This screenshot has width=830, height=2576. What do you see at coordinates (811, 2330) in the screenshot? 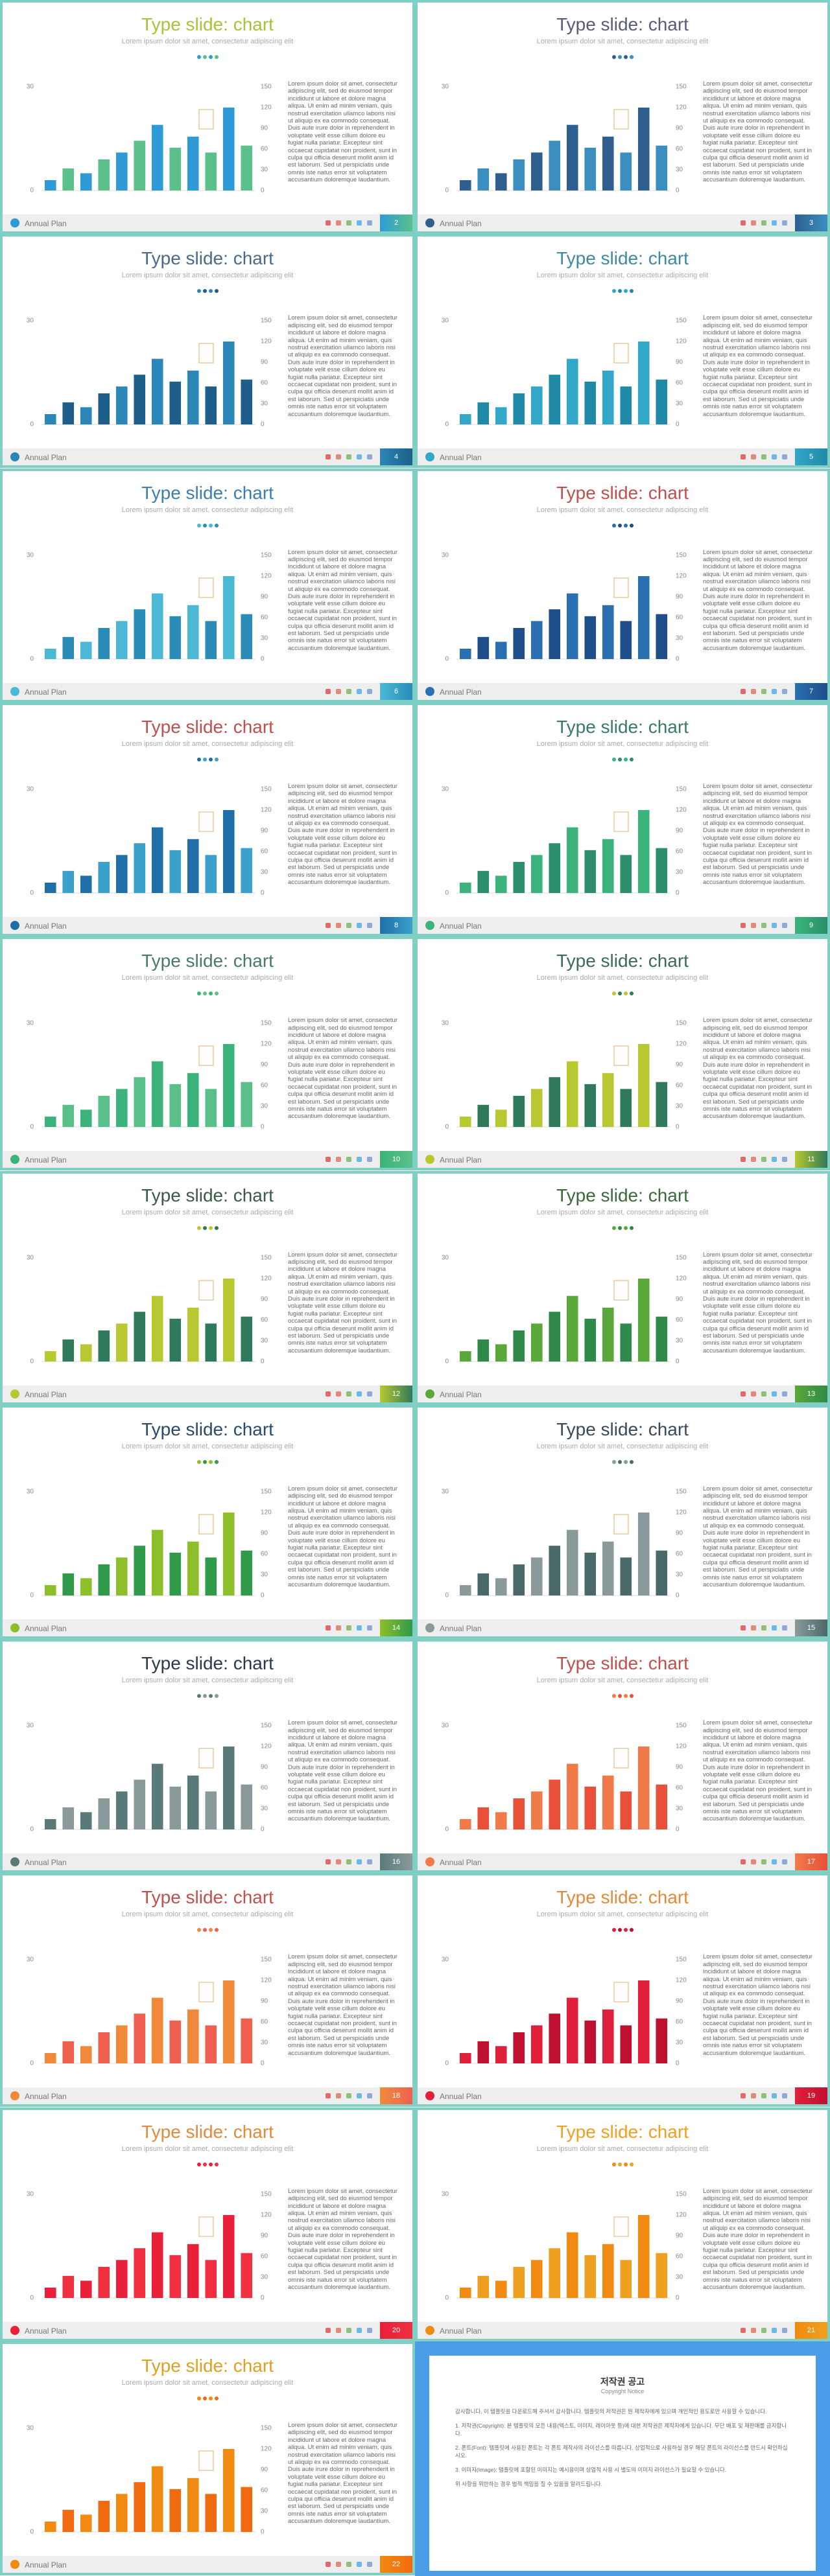
I see `page-number: 21` at bounding box center [811, 2330].